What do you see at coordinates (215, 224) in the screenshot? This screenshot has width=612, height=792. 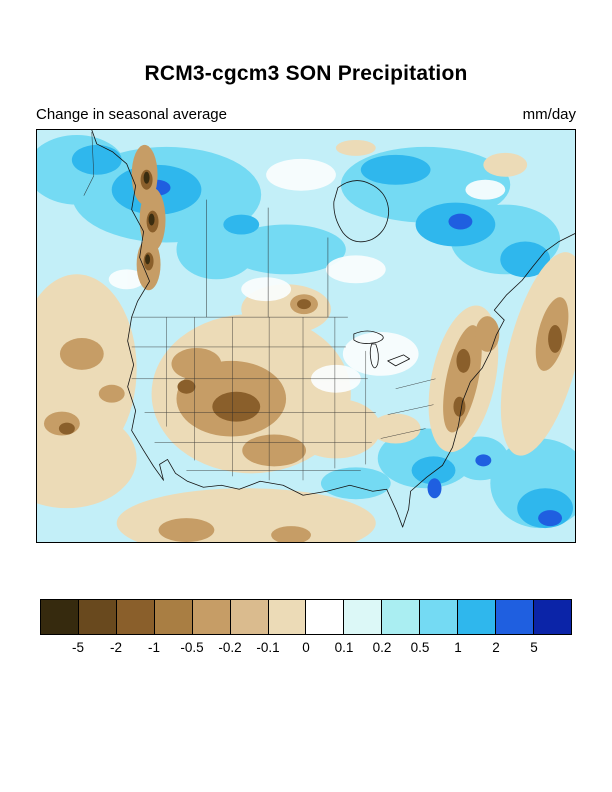 I see `country-province-borders` at bounding box center [215, 224].